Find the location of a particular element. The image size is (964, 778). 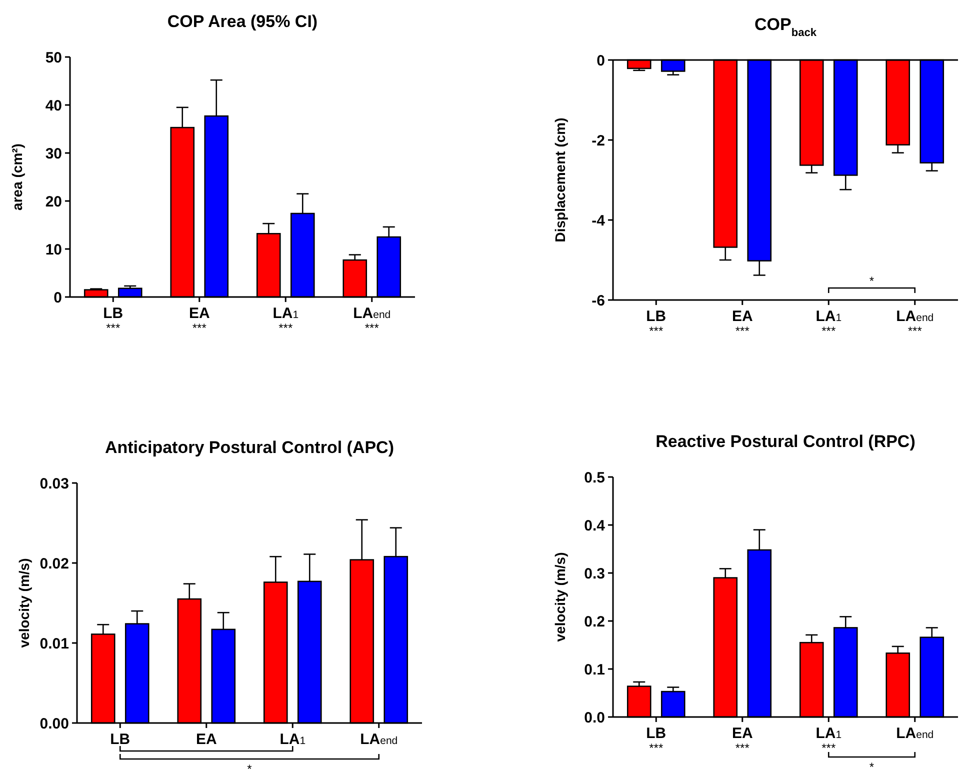

y-axis-title: Displacement (cm) is located at coordinates (560, 180).